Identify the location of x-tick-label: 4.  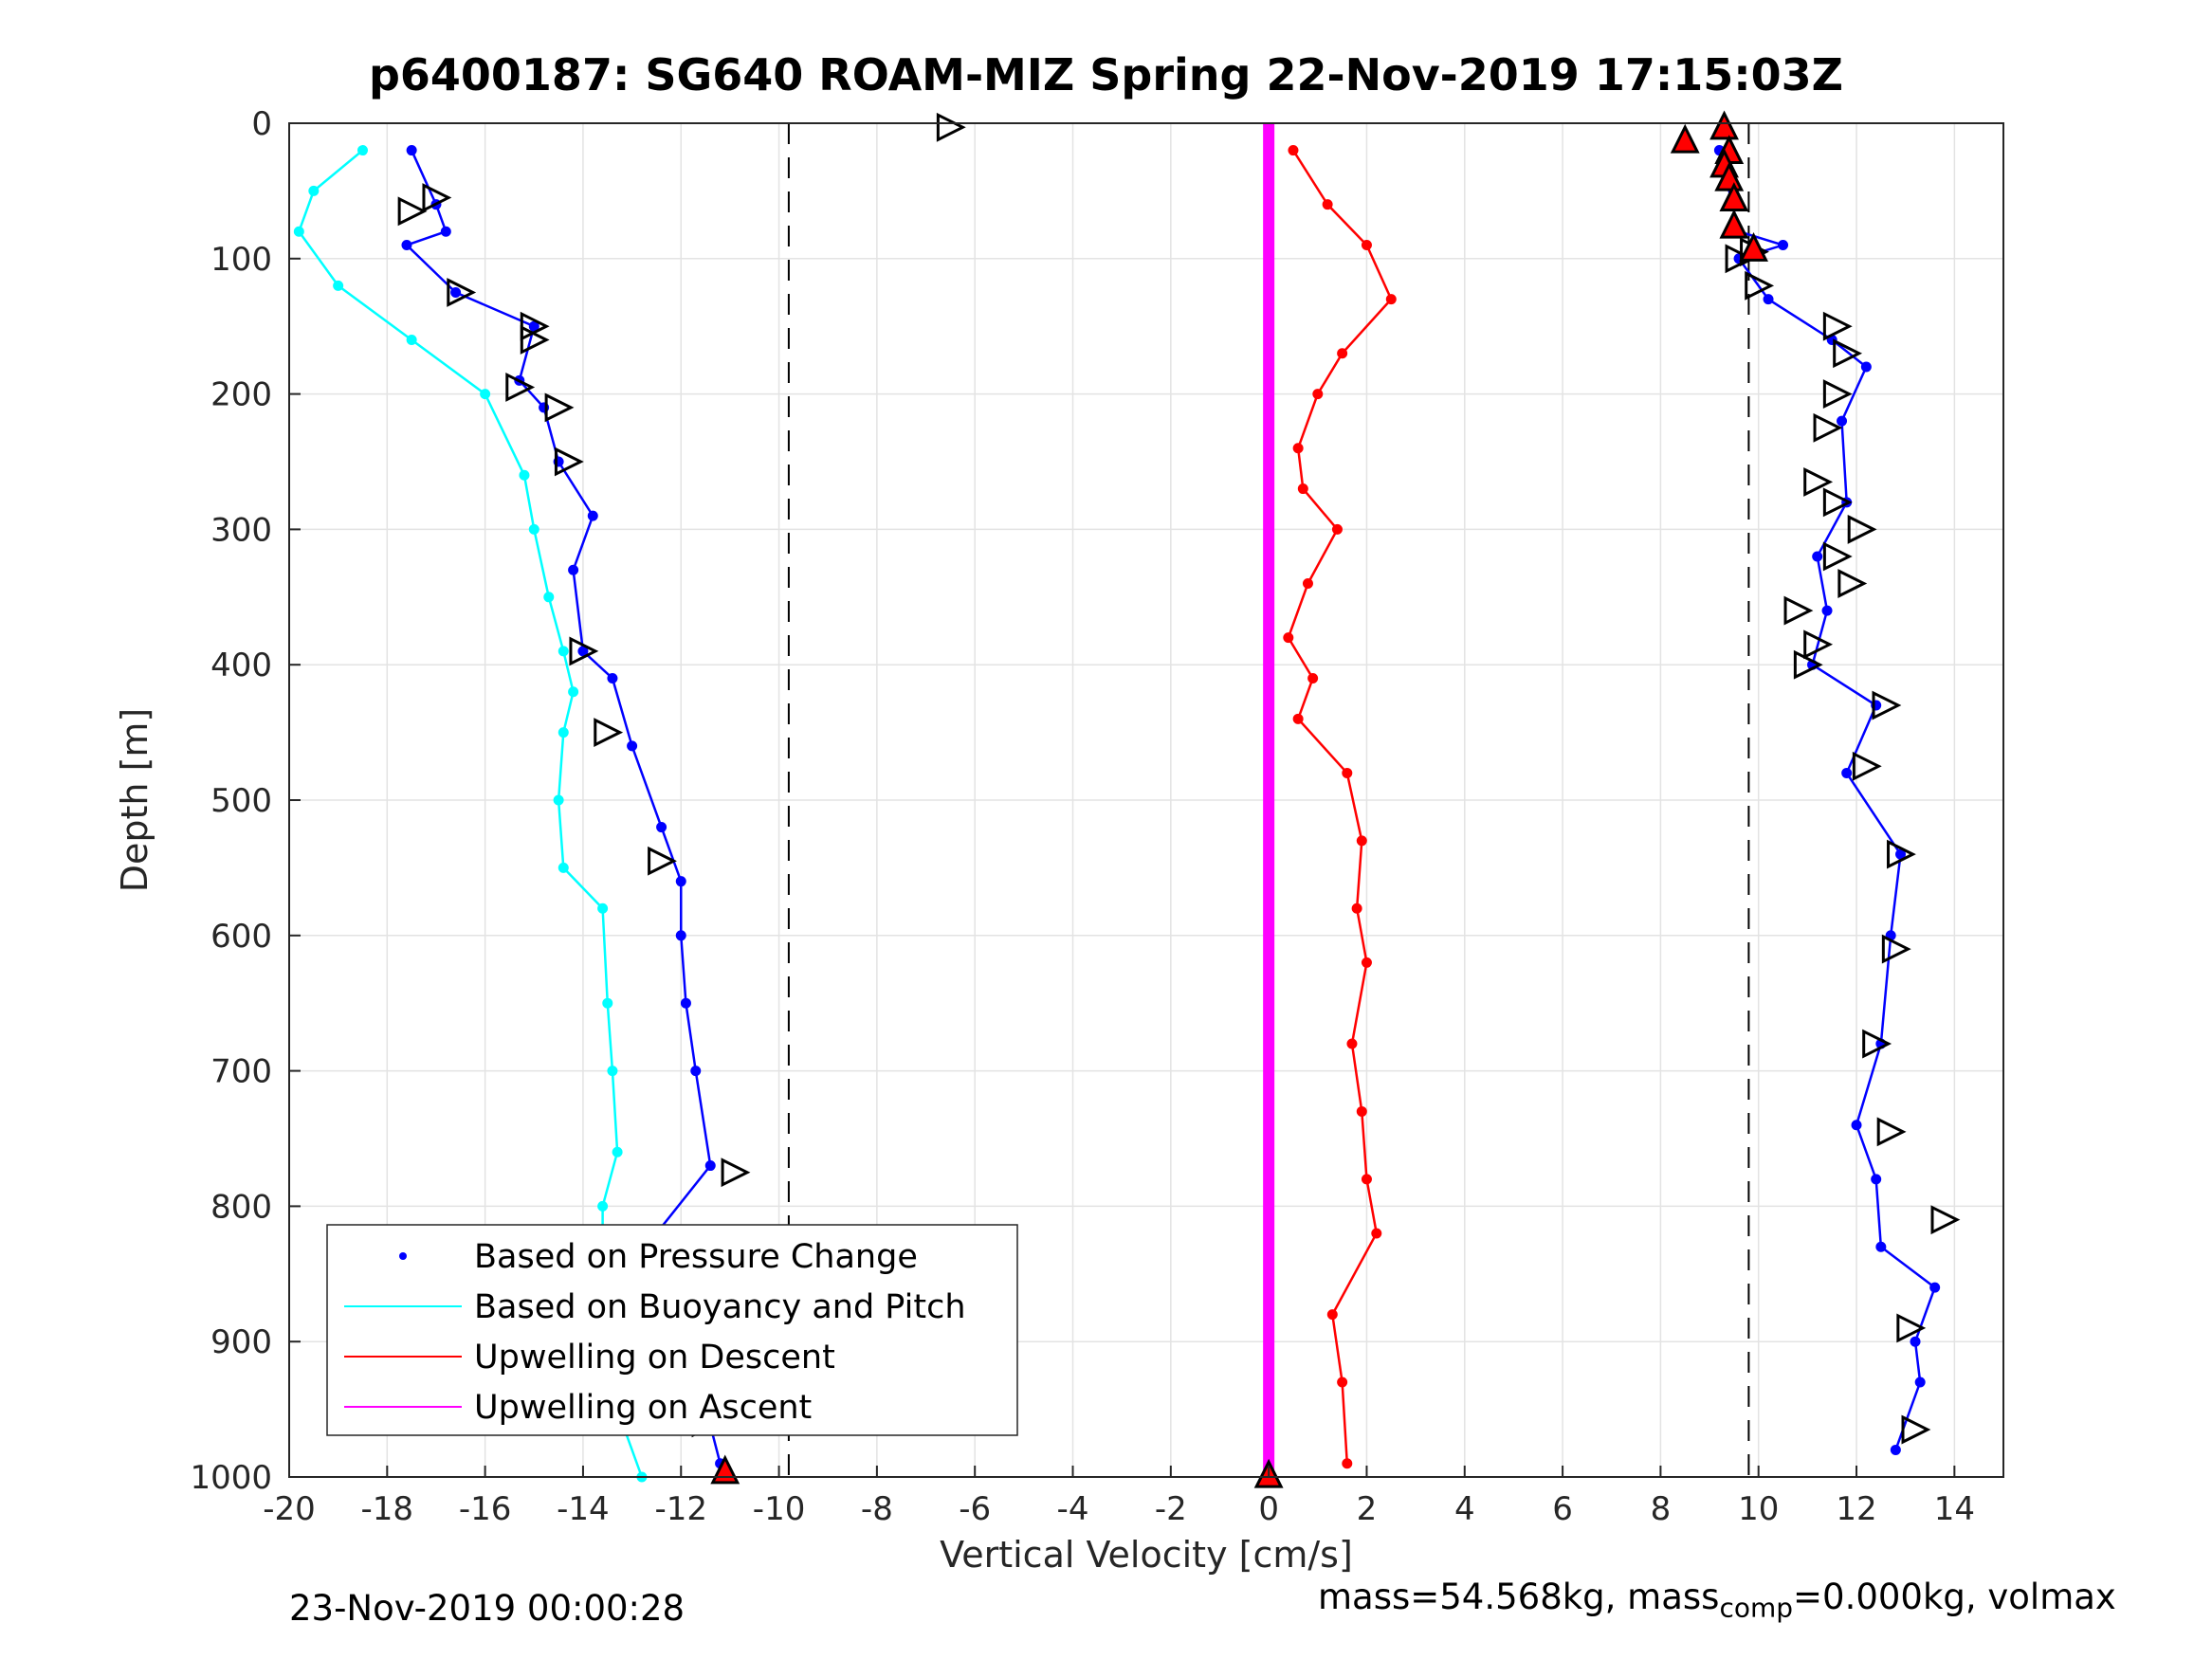
(1464, 1509).